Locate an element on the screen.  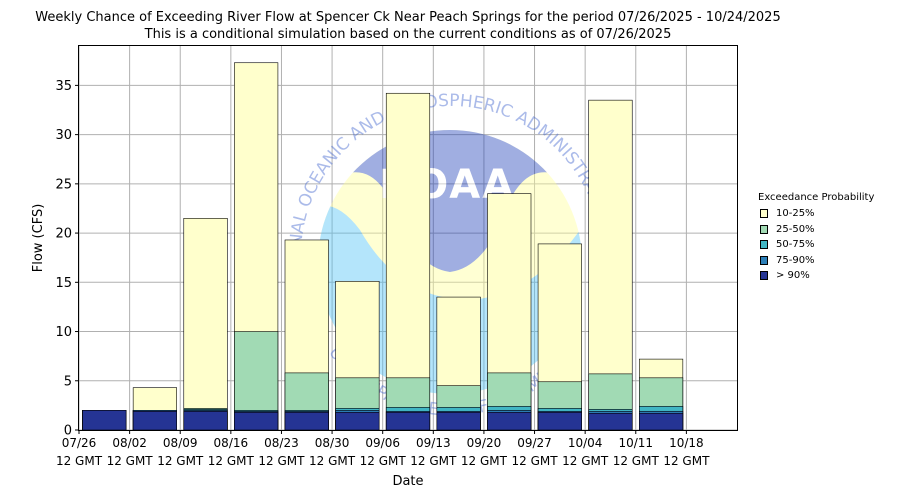
y-tick-label: 5 is located at coordinates (68, 381).